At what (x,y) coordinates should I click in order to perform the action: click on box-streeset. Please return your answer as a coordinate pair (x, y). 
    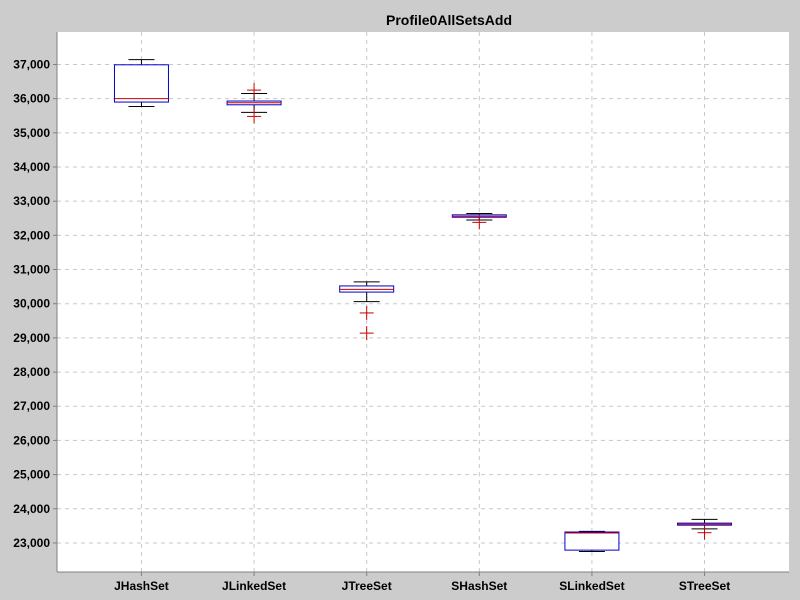
    Looking at the image, I should click on (705, 529).